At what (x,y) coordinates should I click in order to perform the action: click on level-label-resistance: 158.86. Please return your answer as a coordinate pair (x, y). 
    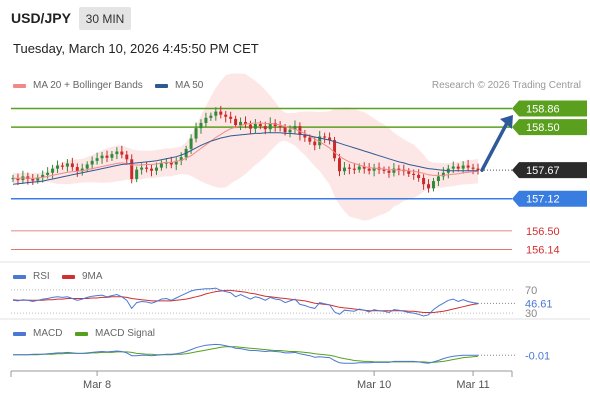
    Looking at the image, I should click on (543, 109).